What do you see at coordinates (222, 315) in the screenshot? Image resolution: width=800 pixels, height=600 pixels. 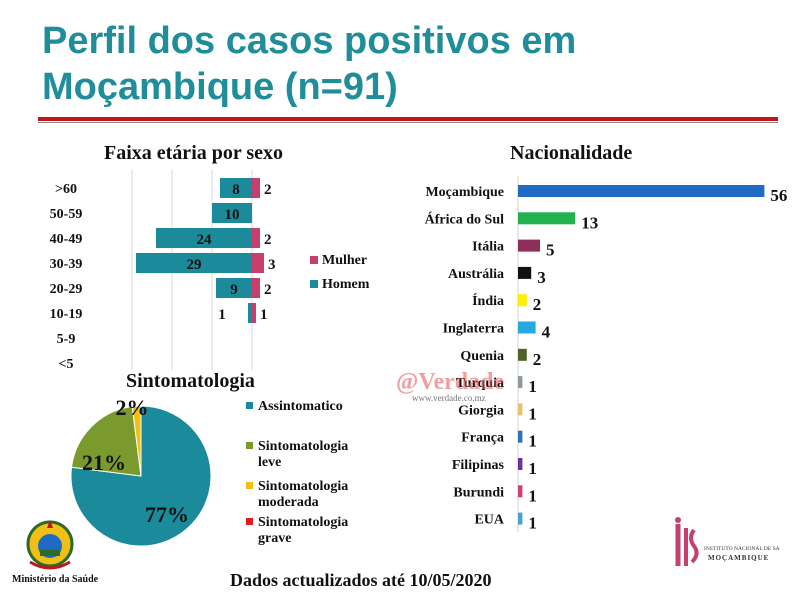 I see `homem-value-label: 1` at bounding box center [222, 315].